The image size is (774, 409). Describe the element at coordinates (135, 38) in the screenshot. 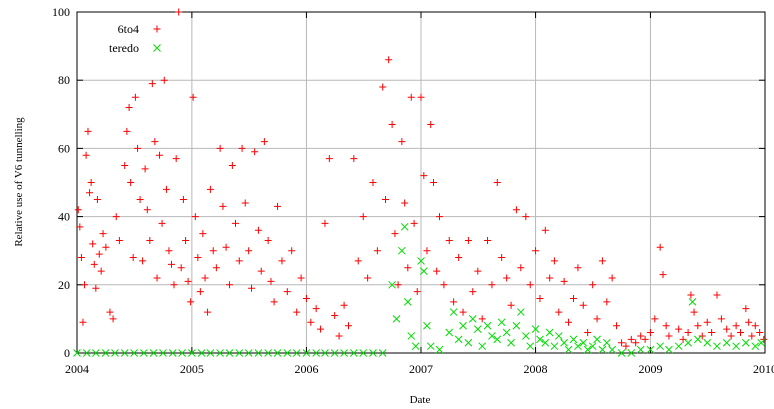

I see `legend: 6to4 teredo` at that location.